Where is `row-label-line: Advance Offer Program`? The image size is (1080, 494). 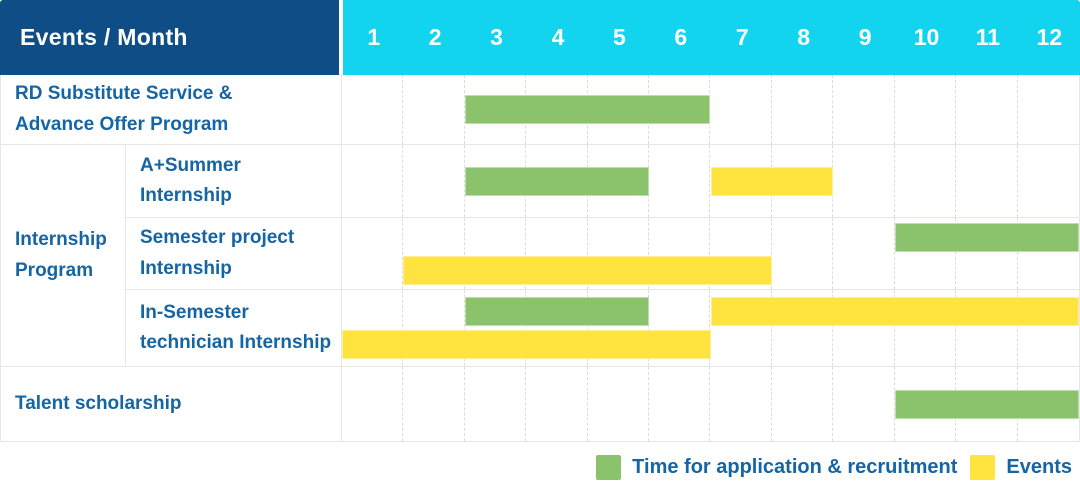
row-label-line: Advance Offer Program is located at coordinates (122, 124).